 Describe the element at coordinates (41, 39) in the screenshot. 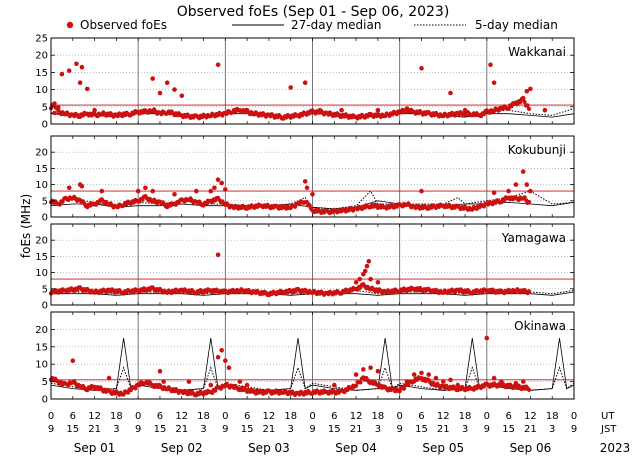

I see `y-tick-label: 25` at that location.